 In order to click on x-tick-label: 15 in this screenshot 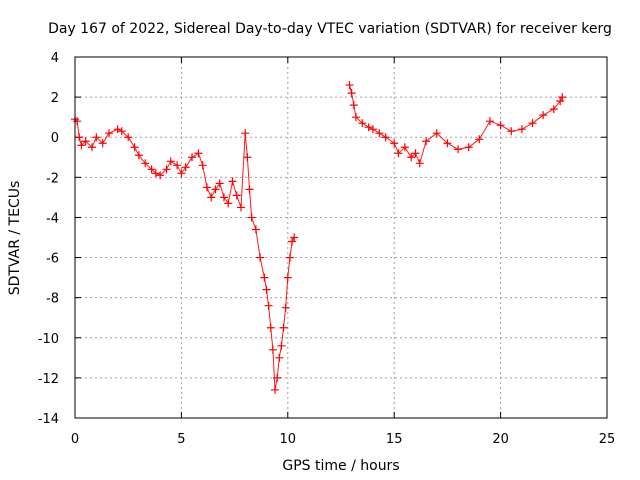, I will do `click(394, 439)`.